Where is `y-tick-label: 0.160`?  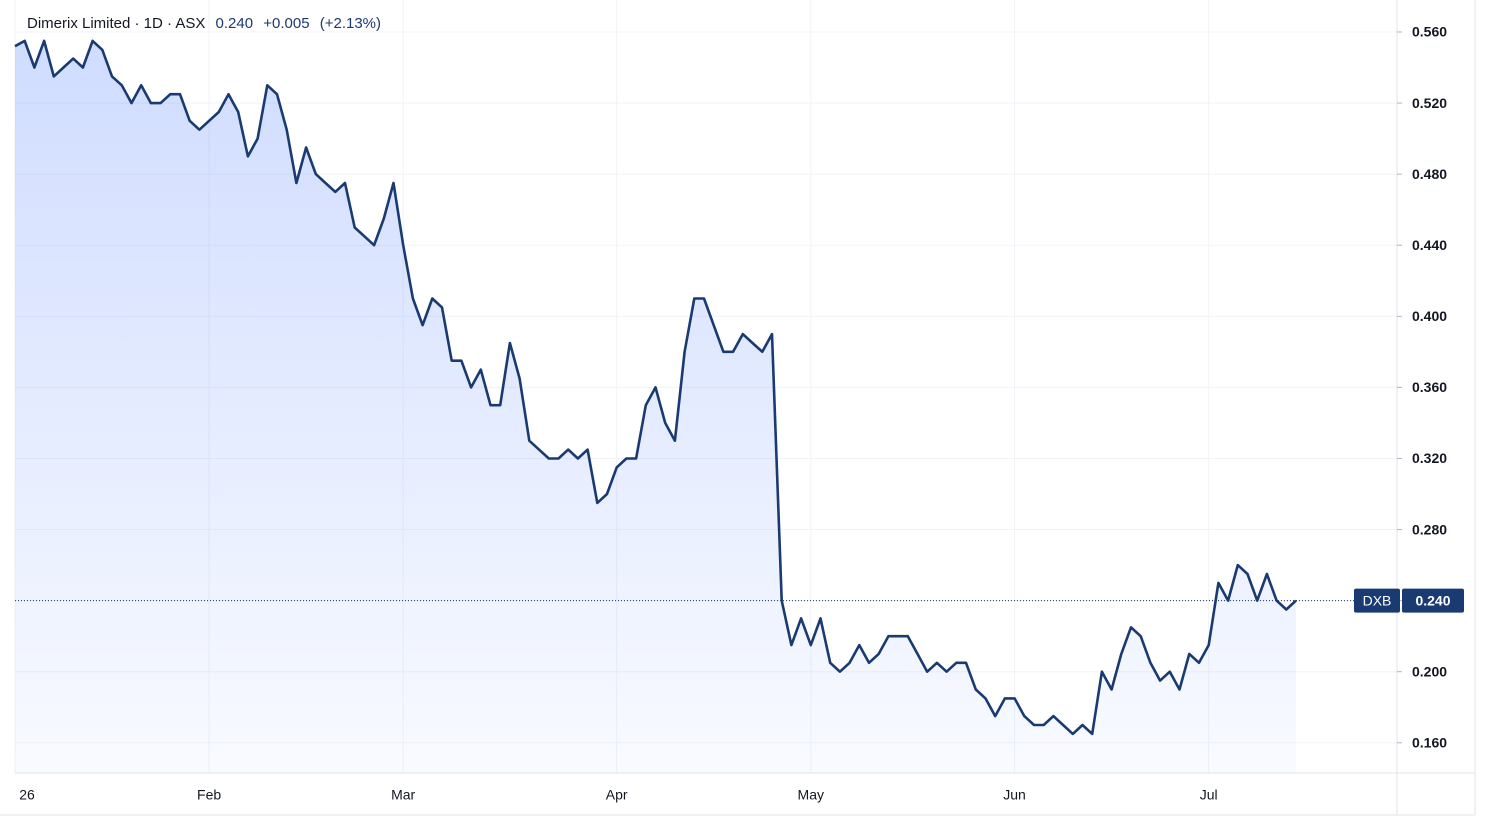
y-tick-label: 0.160 is located at coordinates (1429, 742).